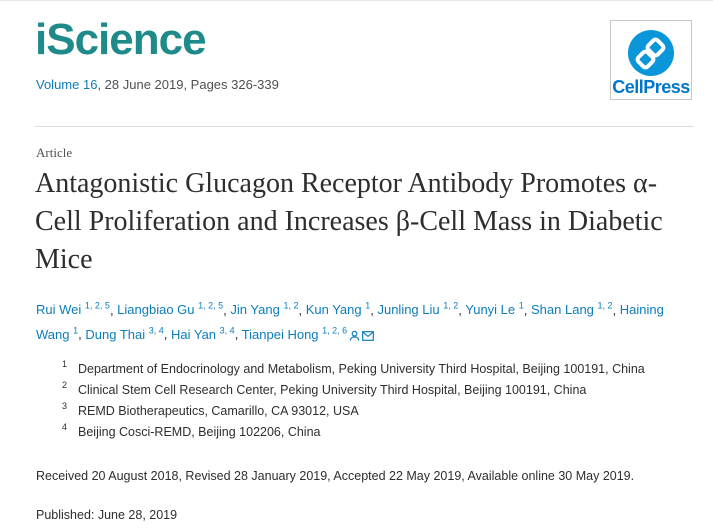 Image resolution: width=713 pixels, height=528 pixels. I want to click on author-item: Kun Yang 1, so click(338, 309).